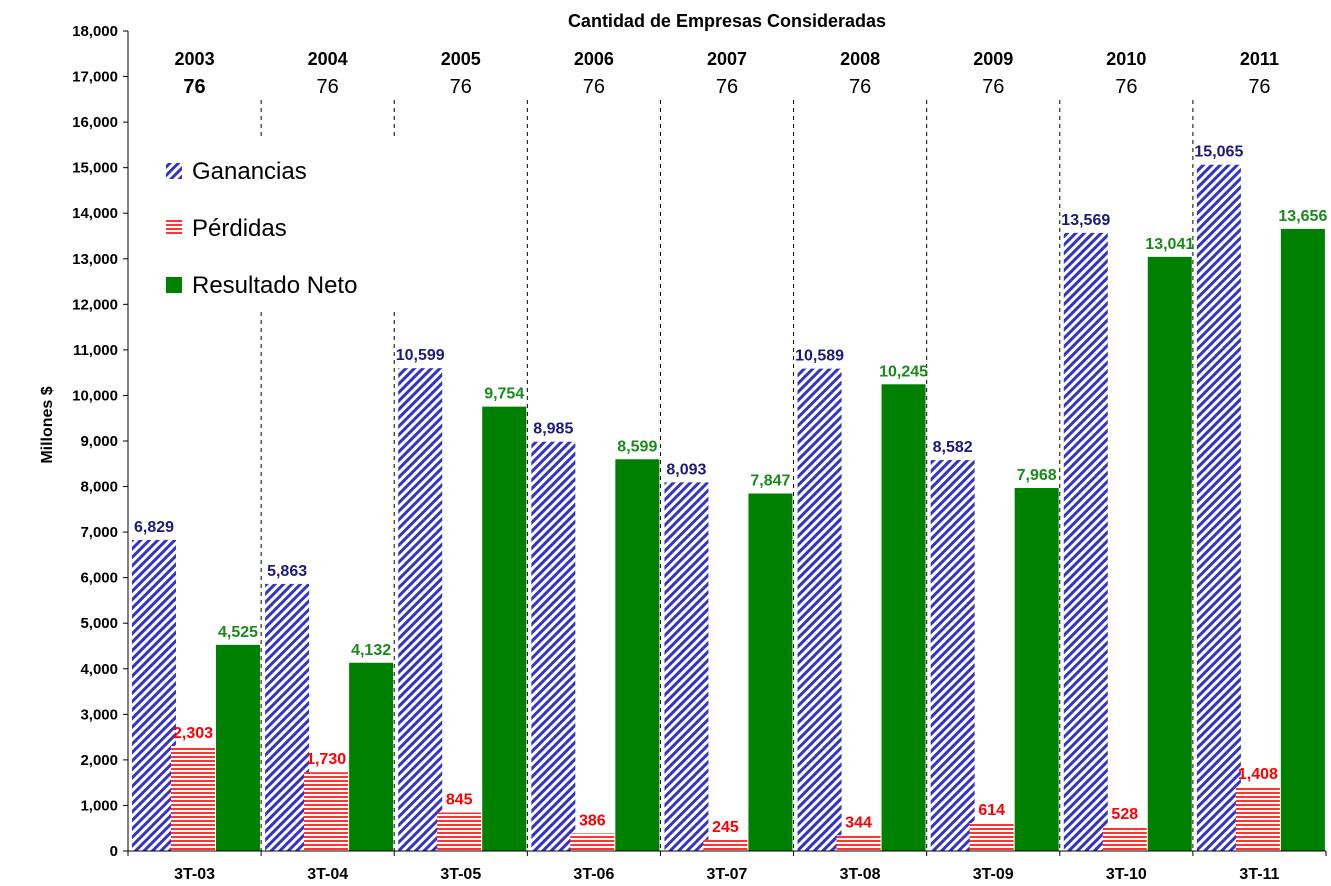 The image size is (1331, 886). Describe the element at coordinates (287, 571) in the screenshot. I see `value-label: 5,863` at that location.